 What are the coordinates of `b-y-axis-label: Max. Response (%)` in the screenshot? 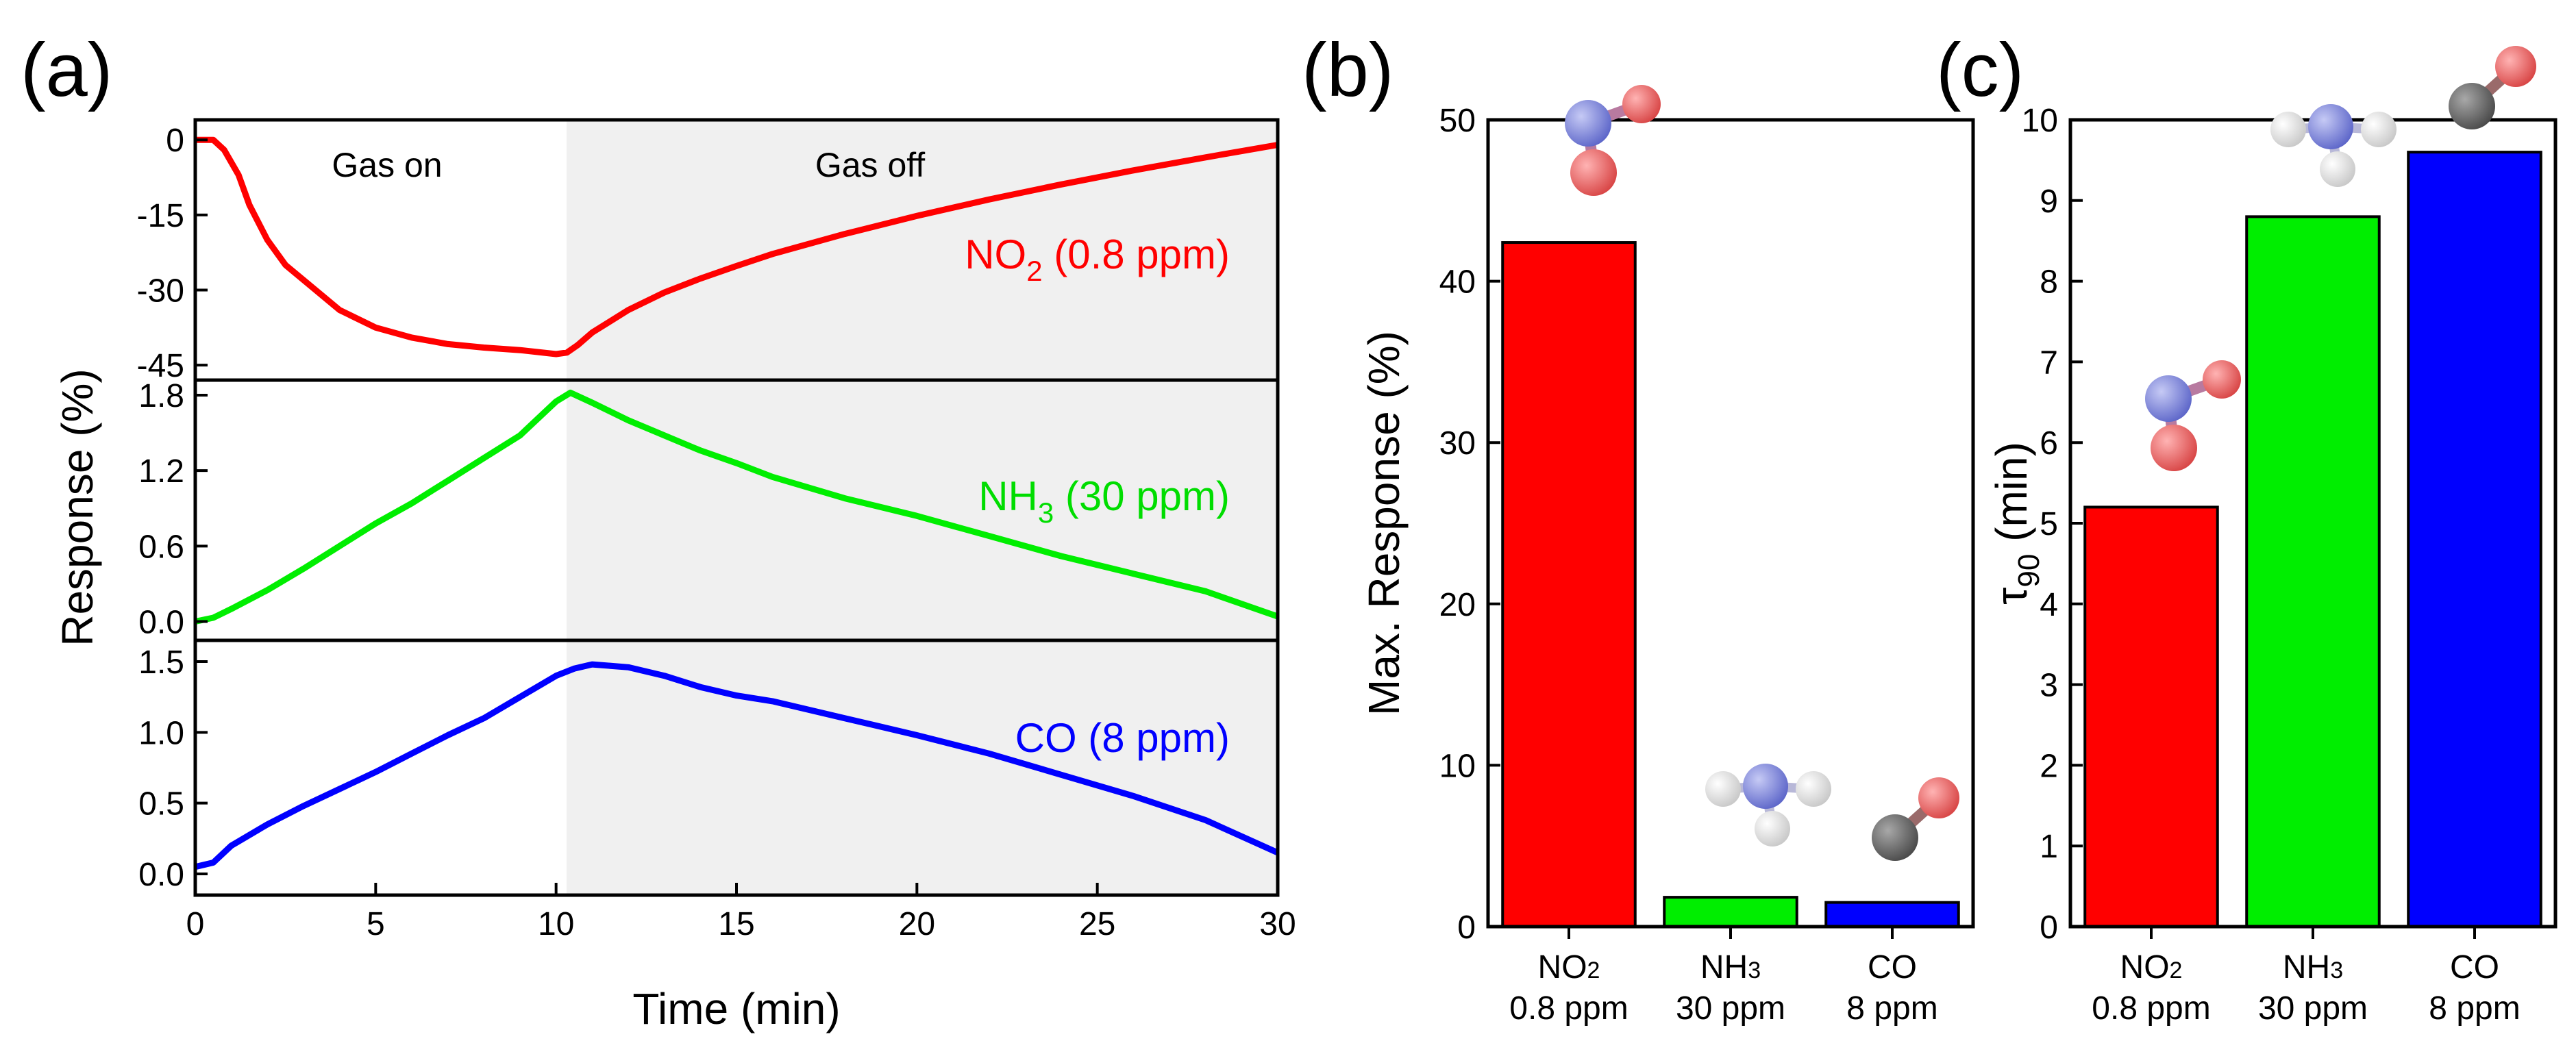 It's located at (1384, 523).